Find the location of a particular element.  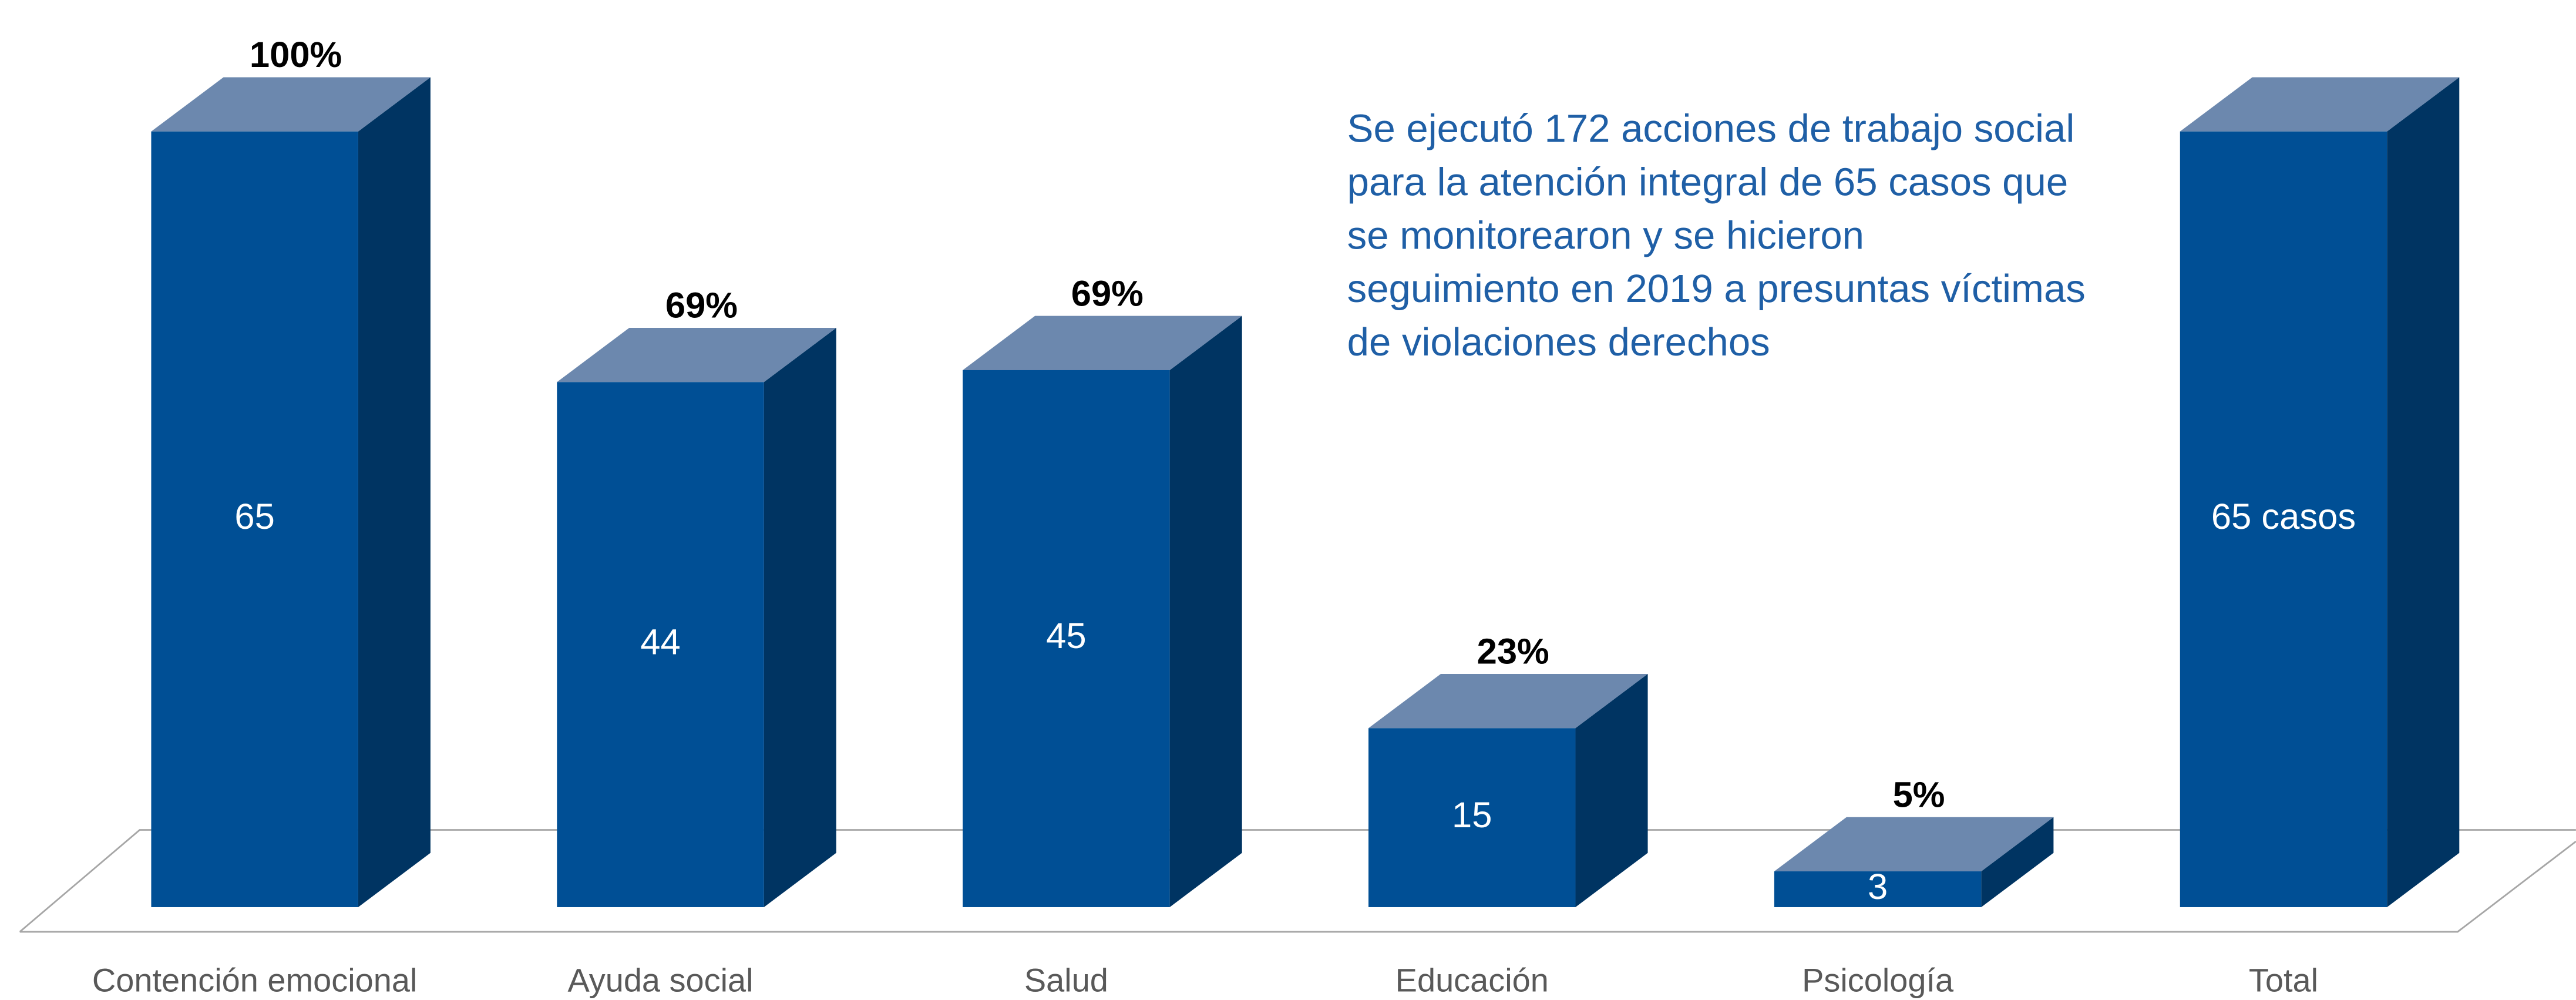

value-label: 15 is located at coordinates (1472, 815).